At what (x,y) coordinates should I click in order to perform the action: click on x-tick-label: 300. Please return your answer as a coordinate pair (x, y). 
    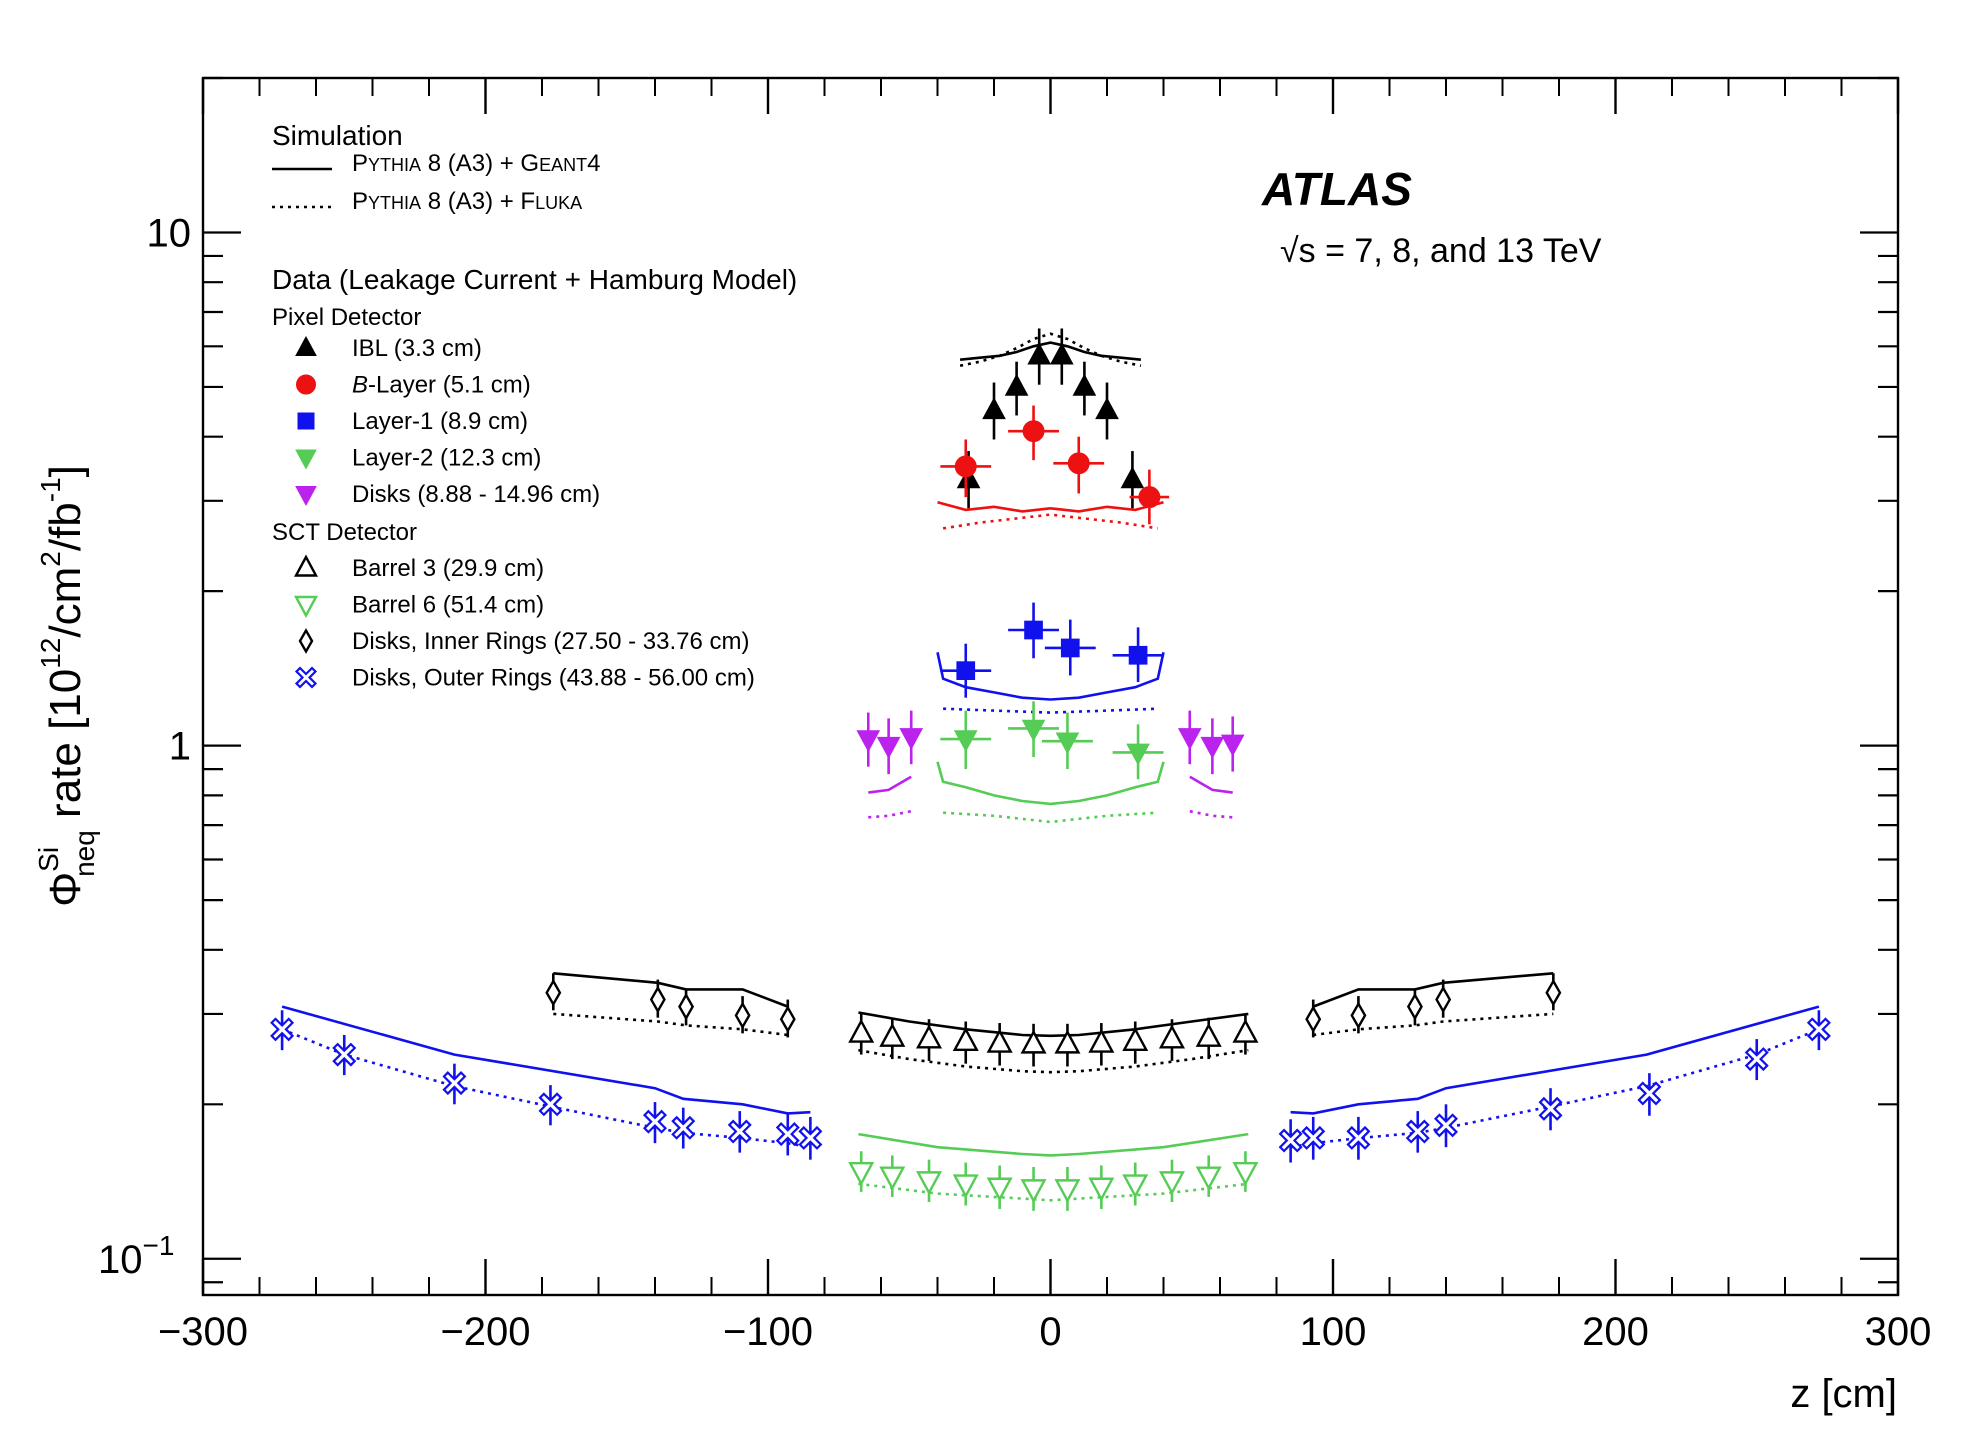
    Looking at the image, I should click on (1898, 1332).